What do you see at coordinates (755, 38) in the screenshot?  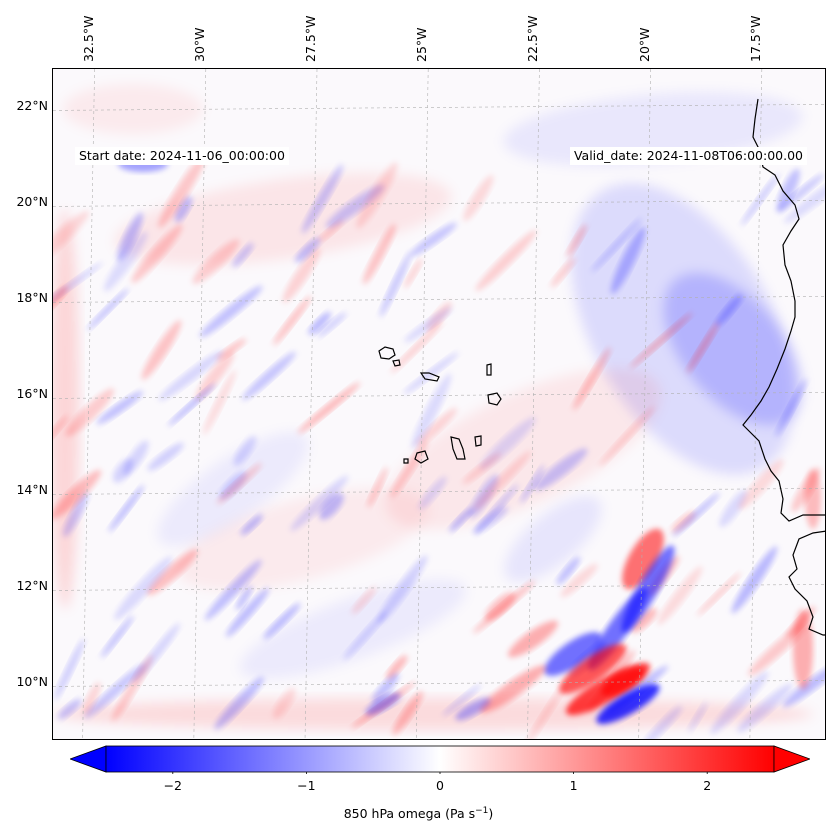 I see `longitude-label: 17.5°W` at bounding box center [755, 38].